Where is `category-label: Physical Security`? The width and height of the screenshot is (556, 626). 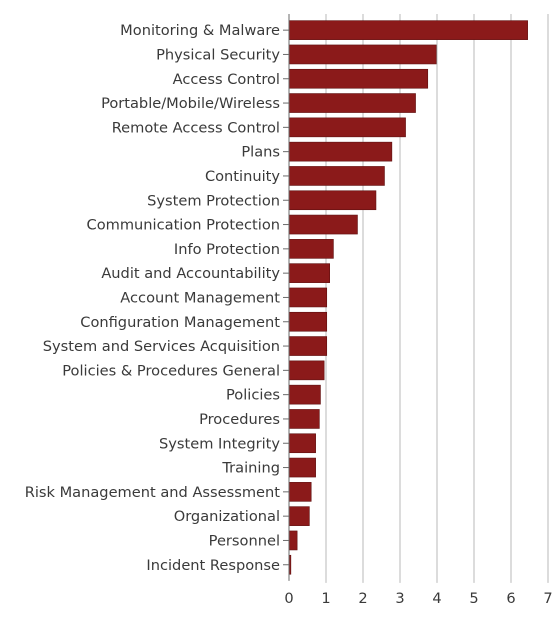
category-label: Physical Security is located at coordinates (218, 54).